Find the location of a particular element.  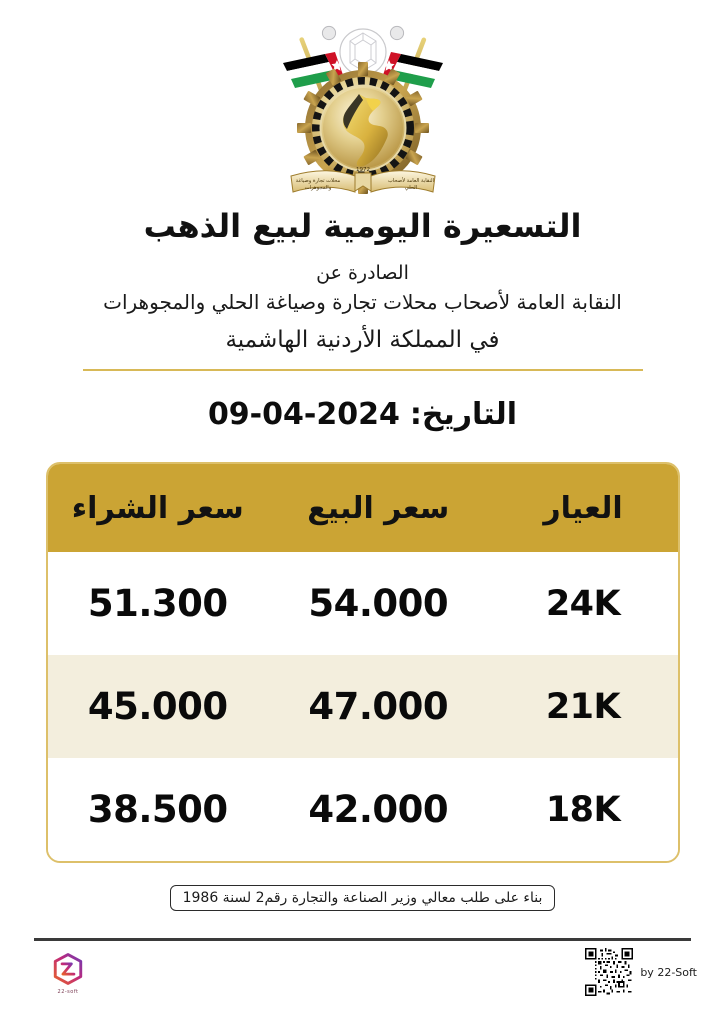

qr-by-label: by 22-Soft is located at coordinates (668, 972).